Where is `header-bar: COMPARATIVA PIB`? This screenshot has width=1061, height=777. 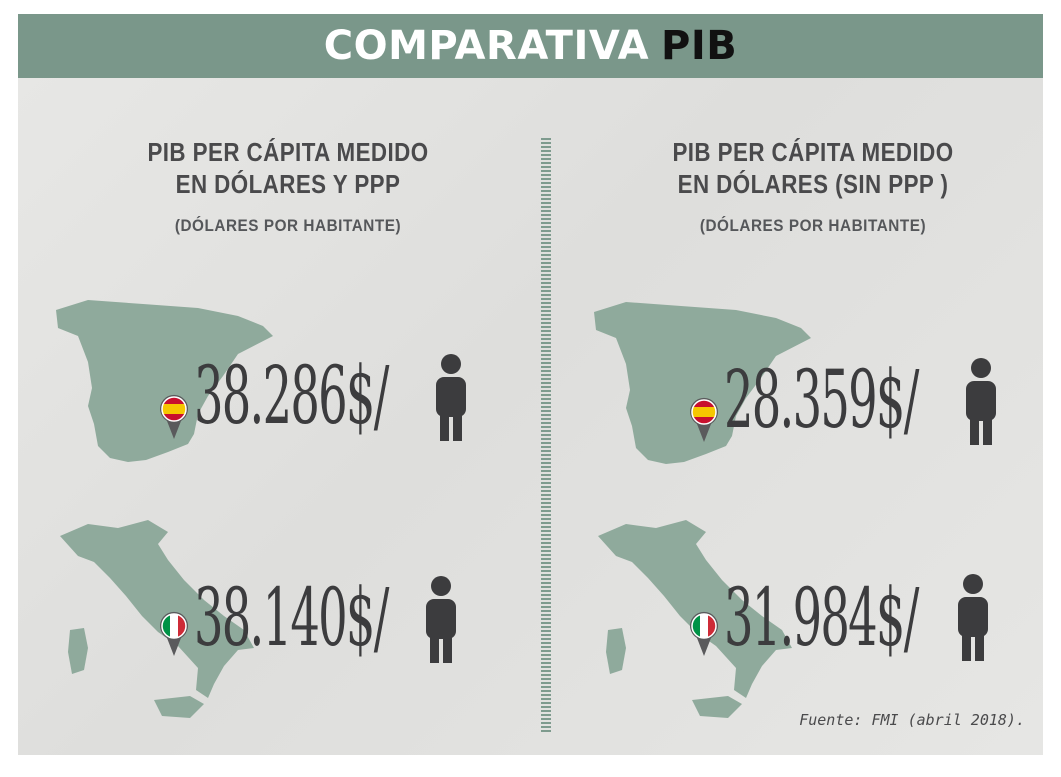 header-bar: COMPARATIVA PIB is located at coordinates (530, 46).